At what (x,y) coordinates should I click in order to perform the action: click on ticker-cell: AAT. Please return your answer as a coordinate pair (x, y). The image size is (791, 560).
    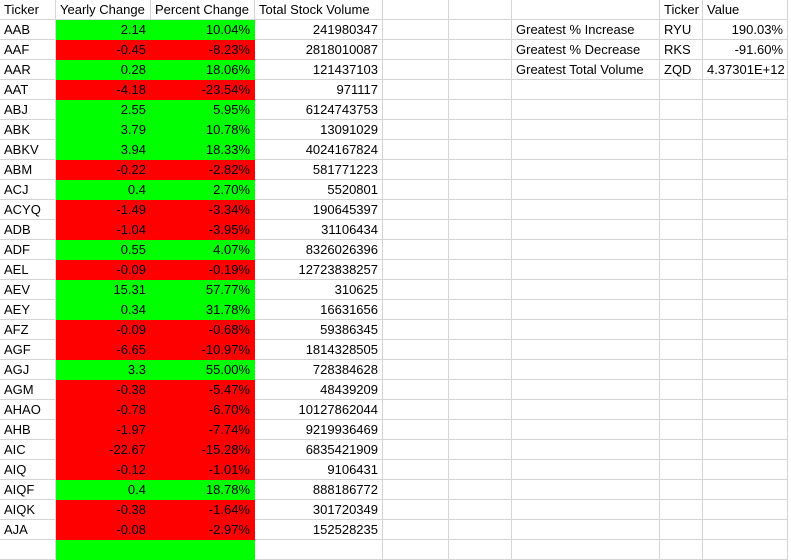
    Looking at the image, I should click on (28, 90).